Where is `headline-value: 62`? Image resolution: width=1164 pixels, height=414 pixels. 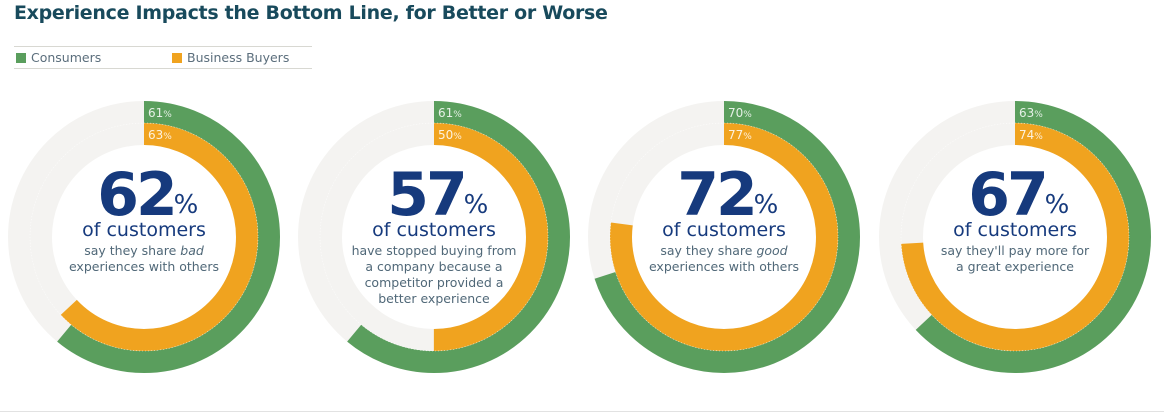 headline-value: 62 is located at coordinates (136, 195).